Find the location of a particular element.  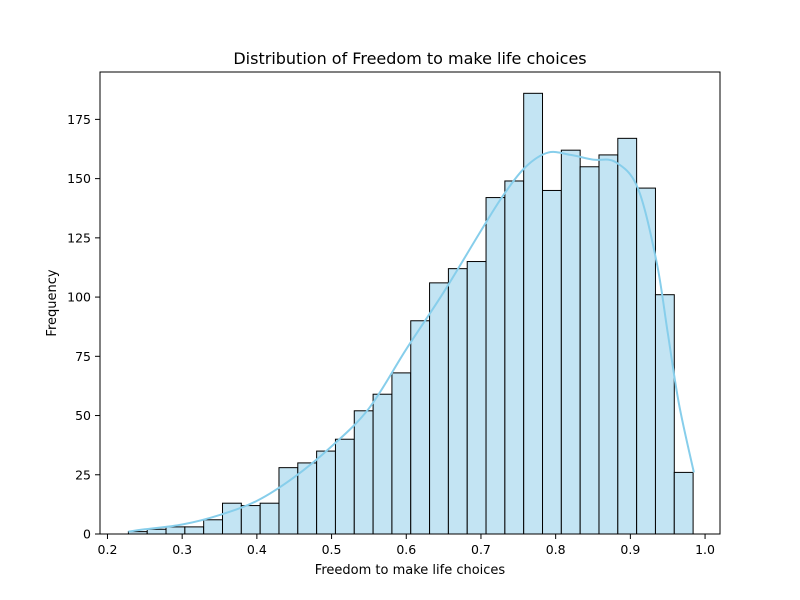

y-tick-label: 25 is located at coordinates (83, 474).